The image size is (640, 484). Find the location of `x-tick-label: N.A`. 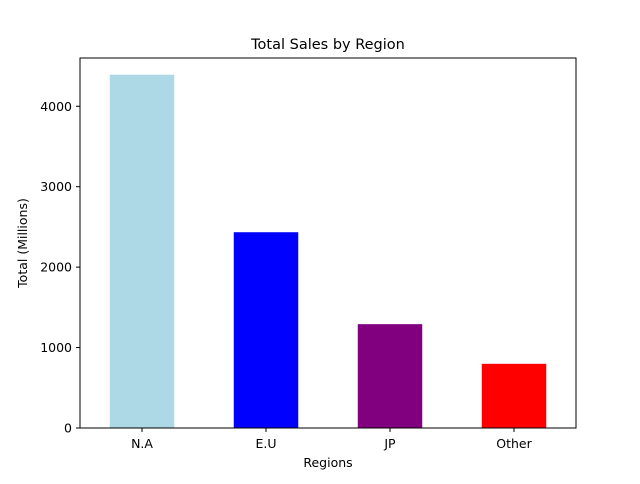

x-tick-label: N.A is located at coordinates (142, 443).